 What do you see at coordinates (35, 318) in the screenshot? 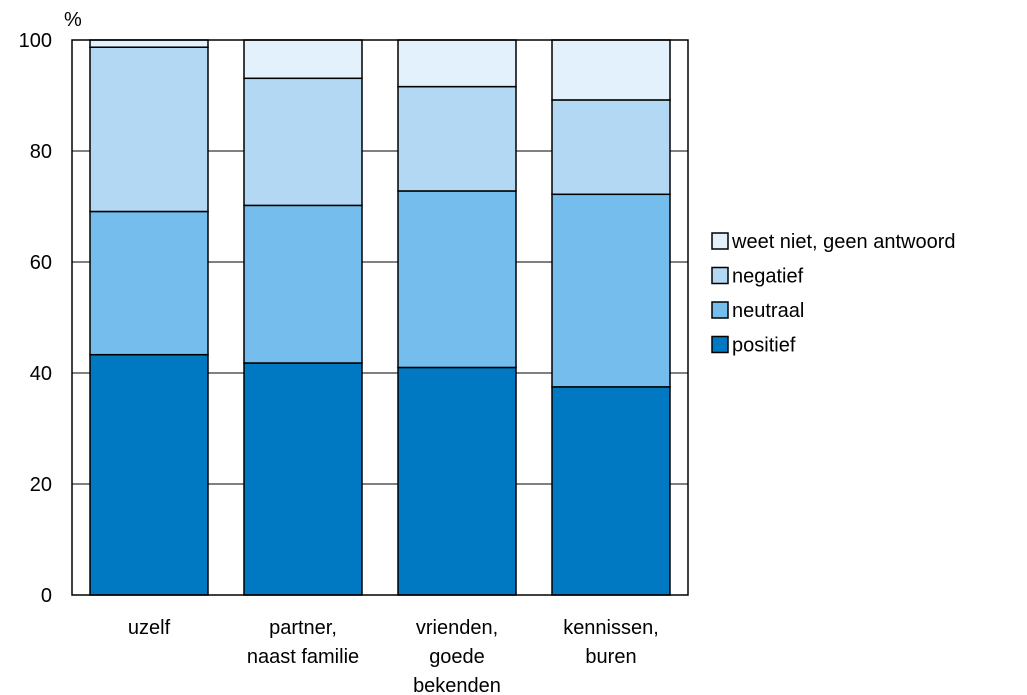
I see `y-tick-labels: 0 20 40 60 80 100` at bounding box center [35, 318].